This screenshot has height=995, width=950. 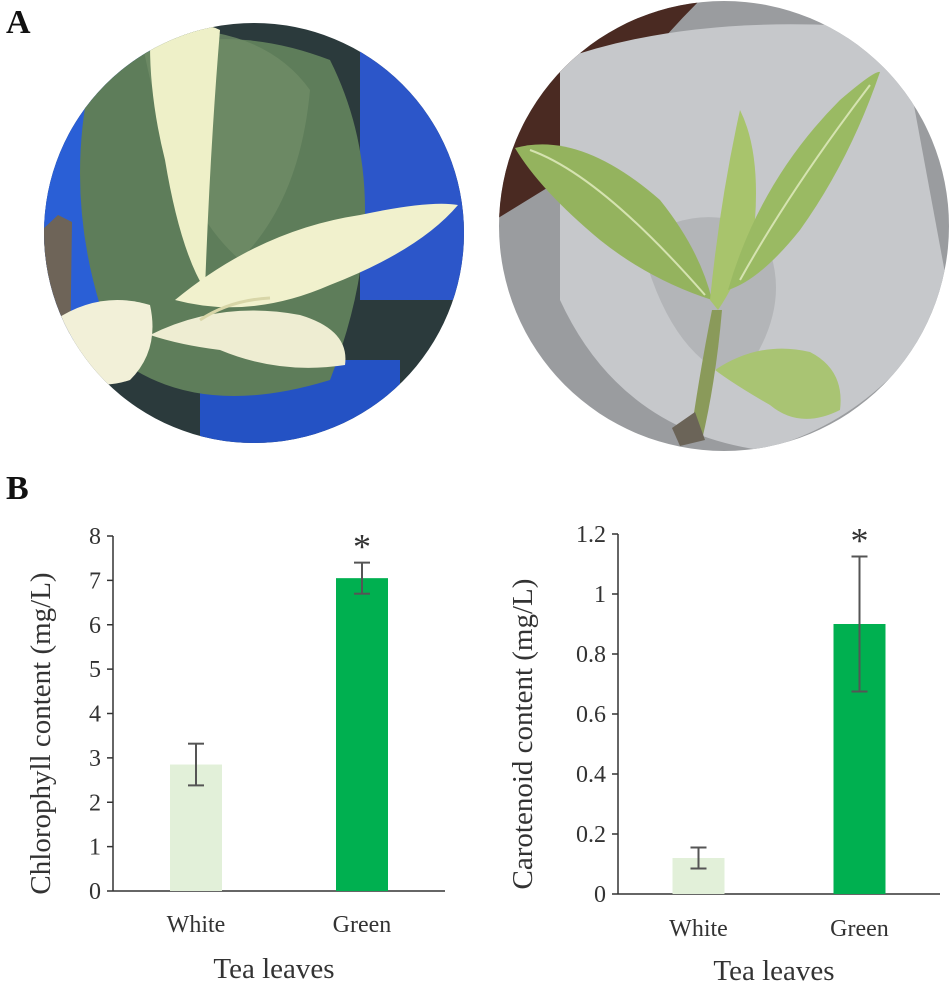 What do you see at coordinates (95, 759) in the screenshot?
I see `y-tick-label: 3` at bounding box center [95, 759].